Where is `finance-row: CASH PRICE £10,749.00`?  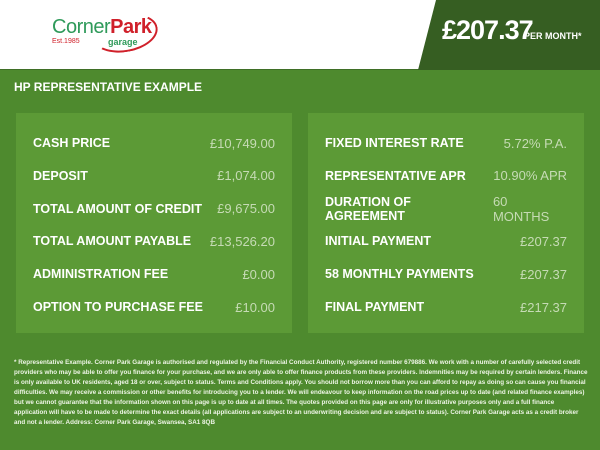 finance-row: CASH PRICE £10,749.00 is located at coordinates (154, 143).